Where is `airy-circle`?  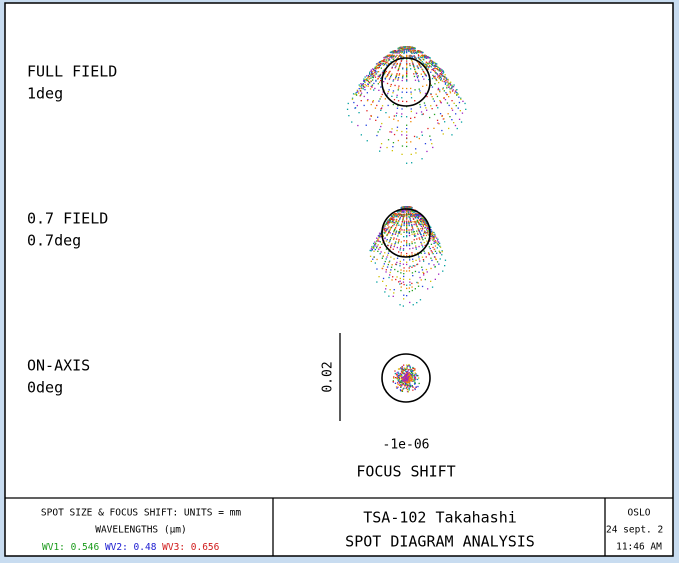 airy-circle is located at coordinates (406, 82).